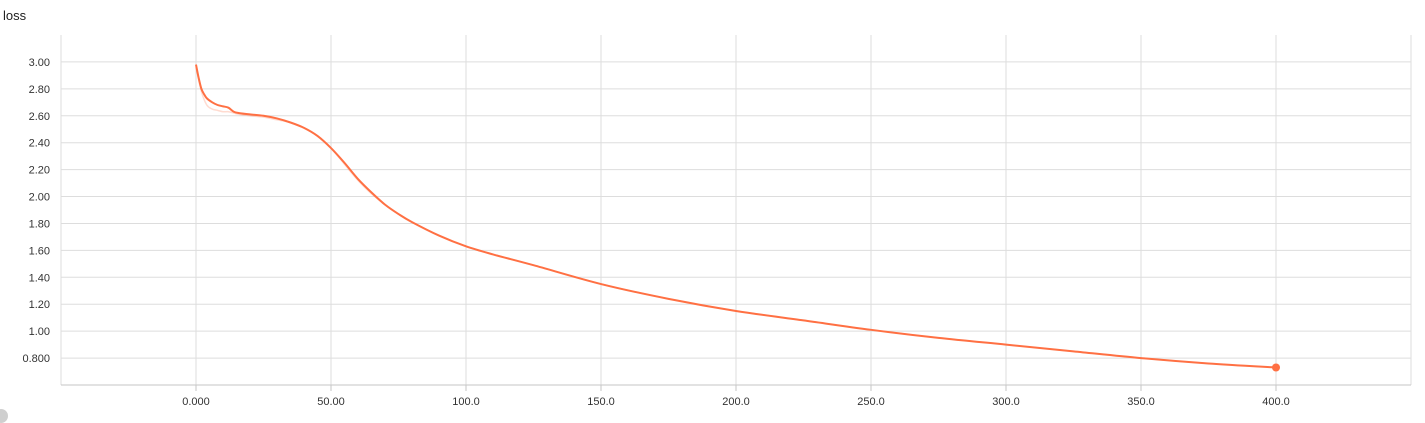  What do you see at coordinates (331, 402) in the screenshot?
I see `x-tick-label: 50.00` at bounding box center [331, 402].